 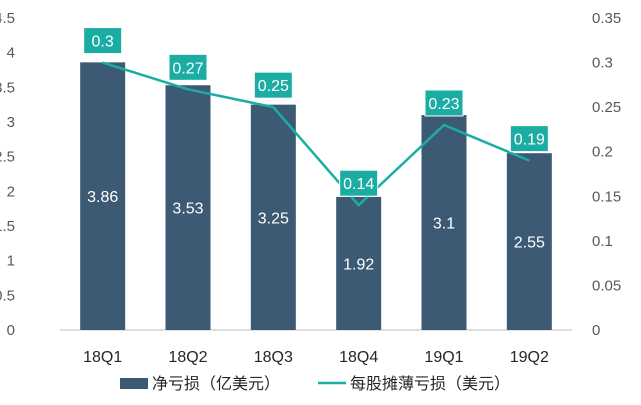 I want to click on bar-value-label: 3.25, so click(x=273, y=218).